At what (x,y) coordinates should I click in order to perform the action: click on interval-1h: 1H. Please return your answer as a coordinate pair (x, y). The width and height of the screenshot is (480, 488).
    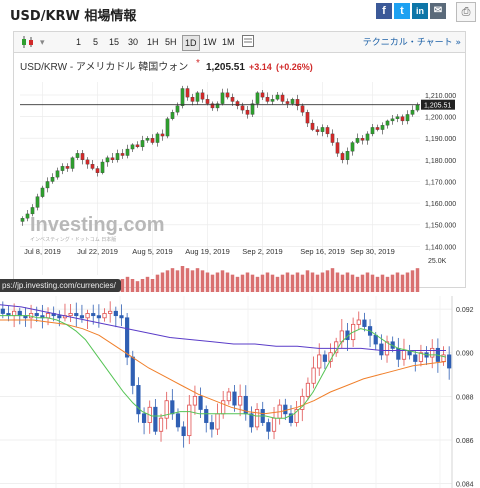
    Looking at the image, I should click on (153, 42).